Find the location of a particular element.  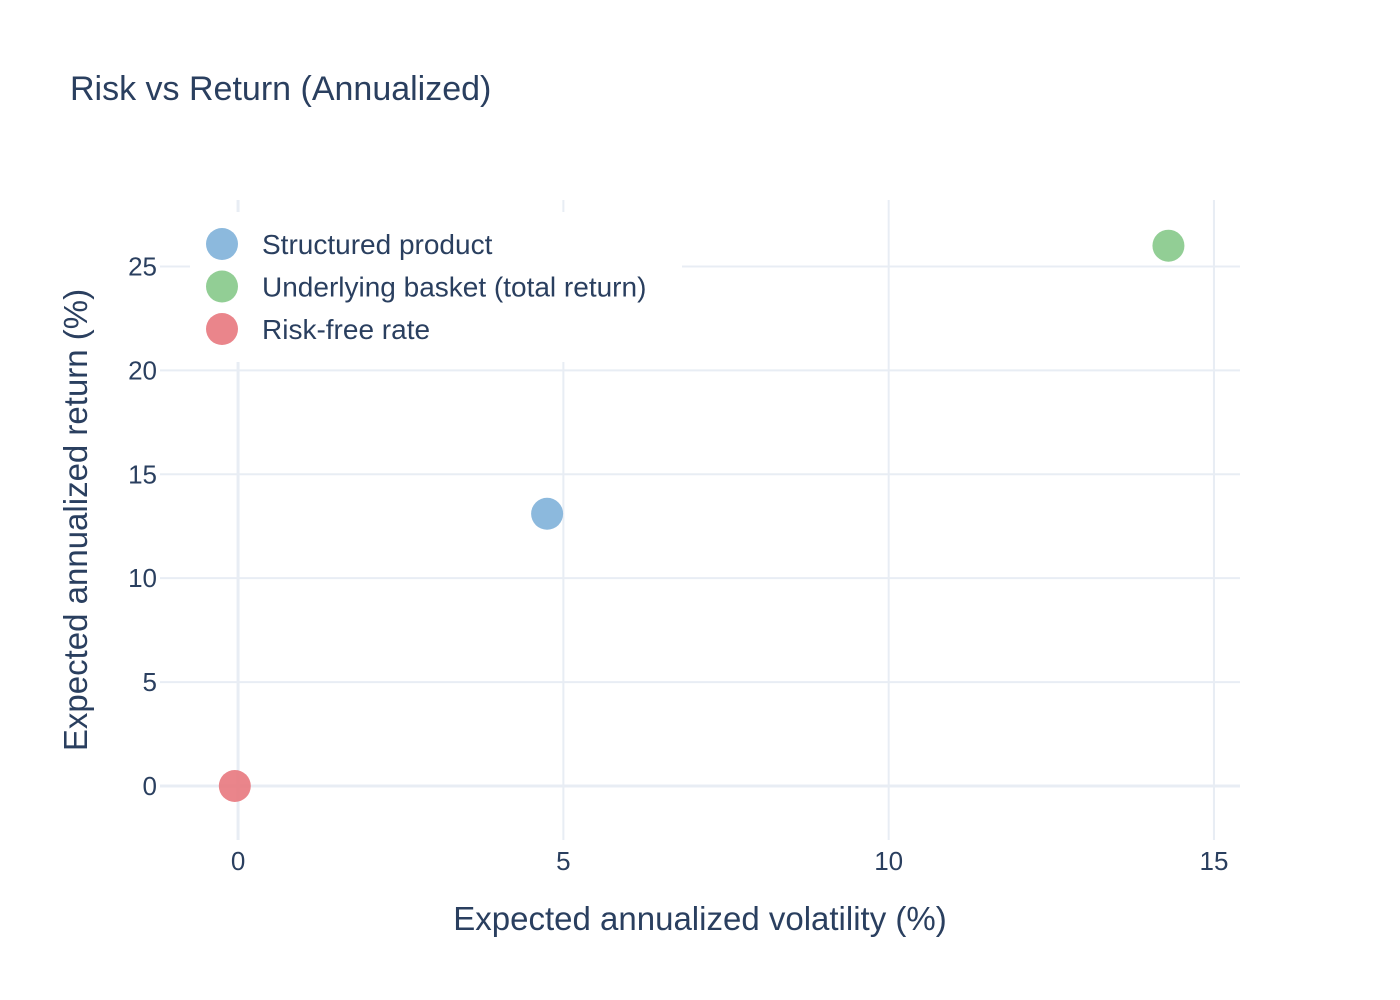

legend-item-2: Risk-free rate is located at coordinates (318, 329).